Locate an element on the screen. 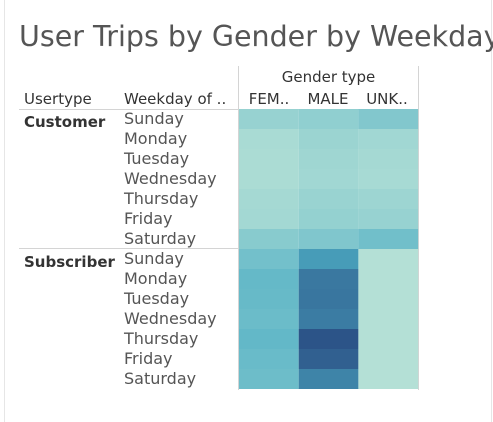 The width and height of the screenshot is (493, 422). column-header-male: MALE is located at coordinates (328, 99).